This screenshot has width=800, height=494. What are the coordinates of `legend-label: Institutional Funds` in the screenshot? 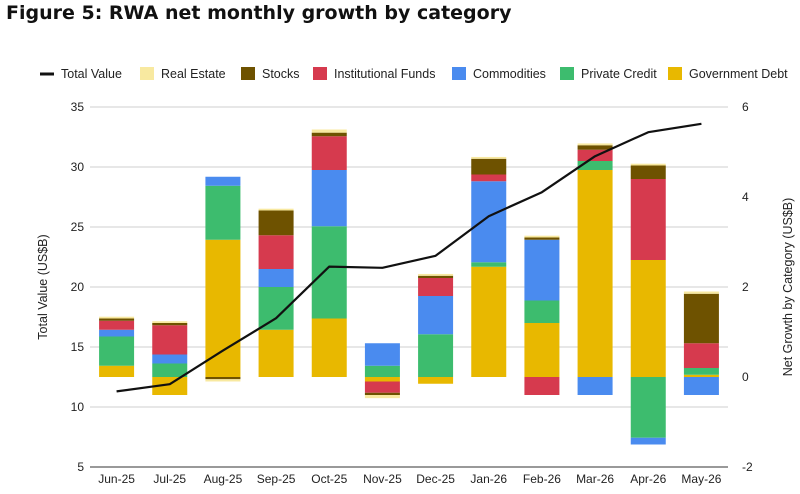 It's located at (384, 74).